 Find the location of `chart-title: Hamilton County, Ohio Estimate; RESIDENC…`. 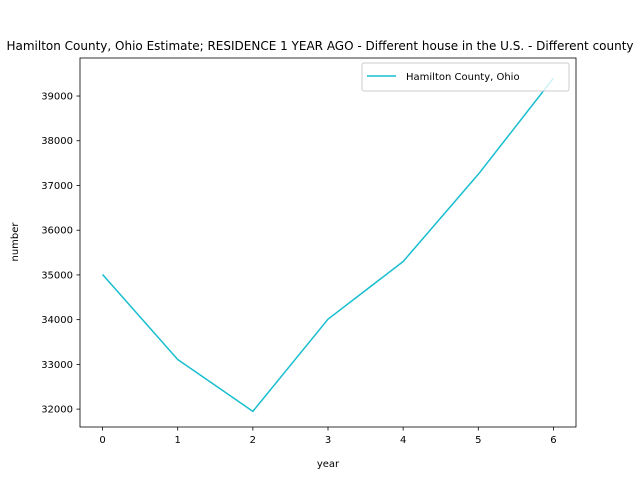

chart-title: Hamilton County, Ohio Estimate; RESIDENC… is located at coordinates (319, 46).